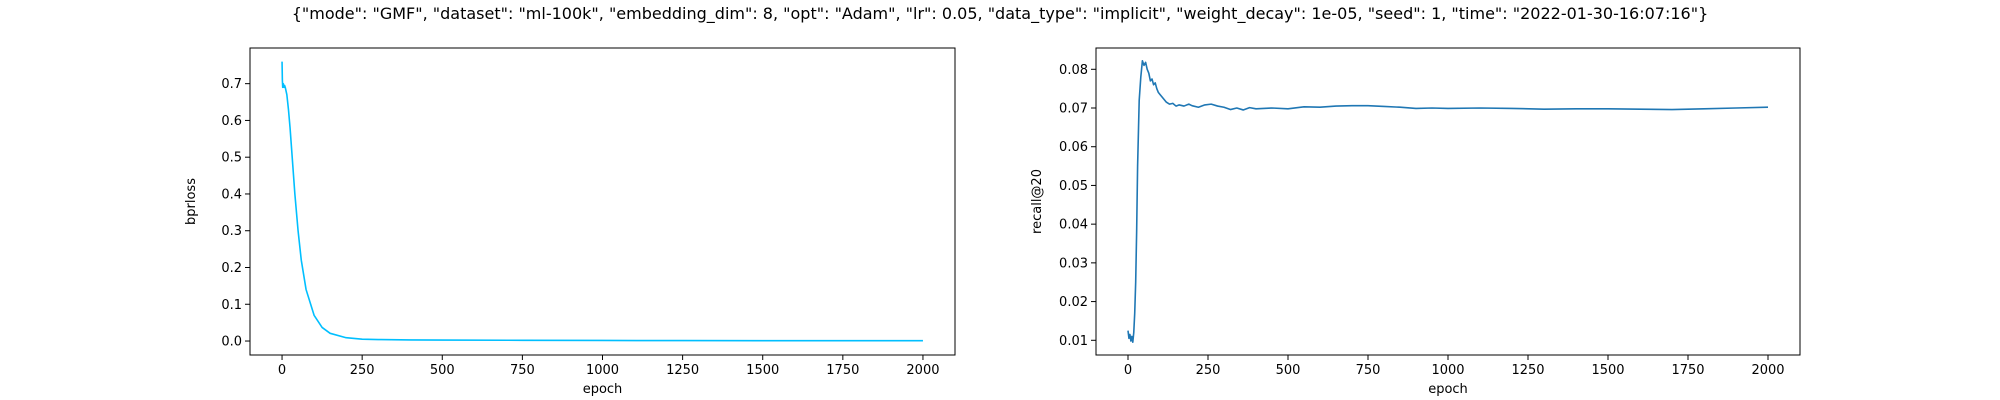 The image size is (2000, 400). Describe the element at coordinates (231, 84) in the screenshot. I see `y-tick-label: 0.7` at that location.